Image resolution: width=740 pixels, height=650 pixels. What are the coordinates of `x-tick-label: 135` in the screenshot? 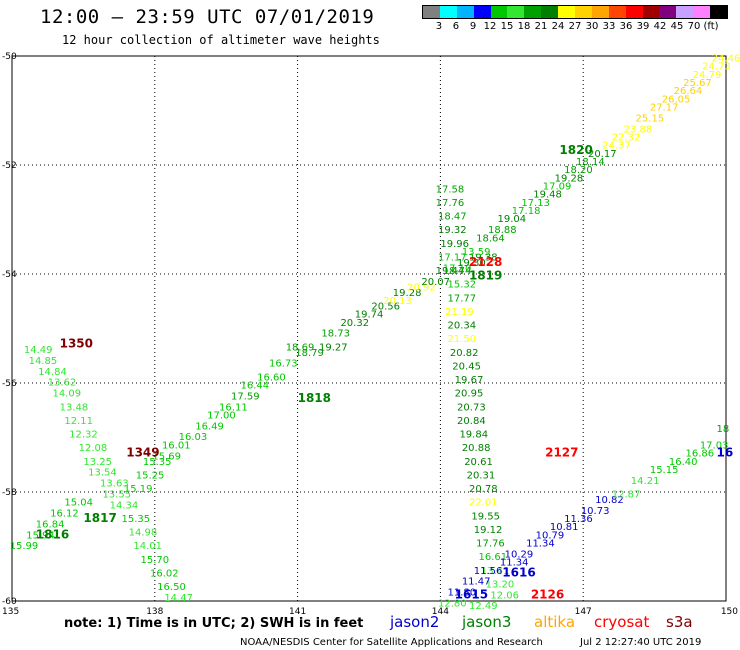 It's located at (10, 612).